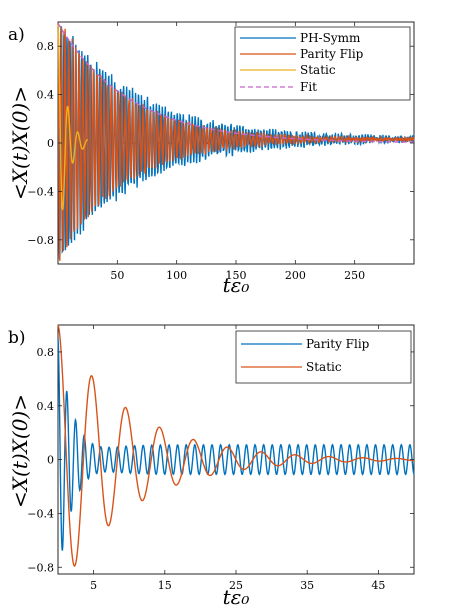 This screenshot has width=457, height=609. I want to click on panel-a-legend-box, so click(322, 63).